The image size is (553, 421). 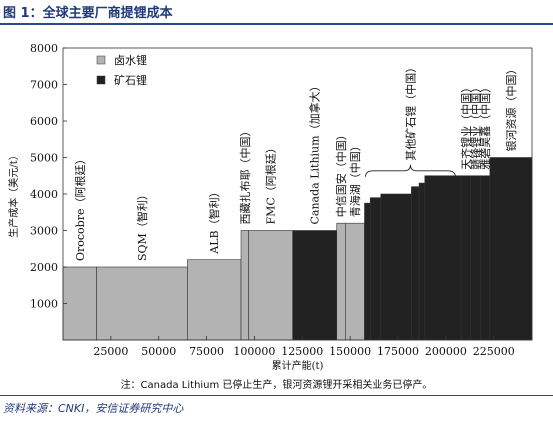 I want to click on figure-title: 图 1：全球主要厂商提锂成本, so click(x=88, y=13).